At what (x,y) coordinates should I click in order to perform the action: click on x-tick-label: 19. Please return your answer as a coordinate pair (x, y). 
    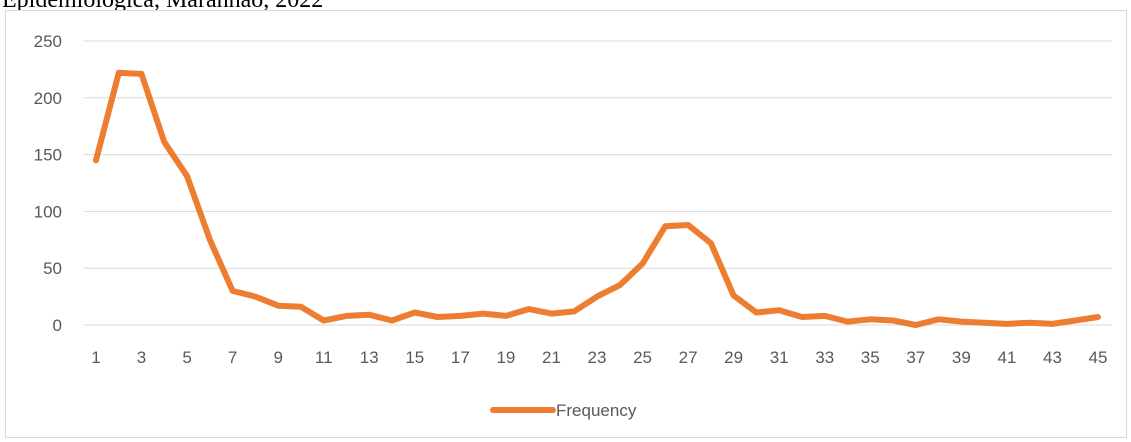
    Looking at the image, I should click on (505, 357).